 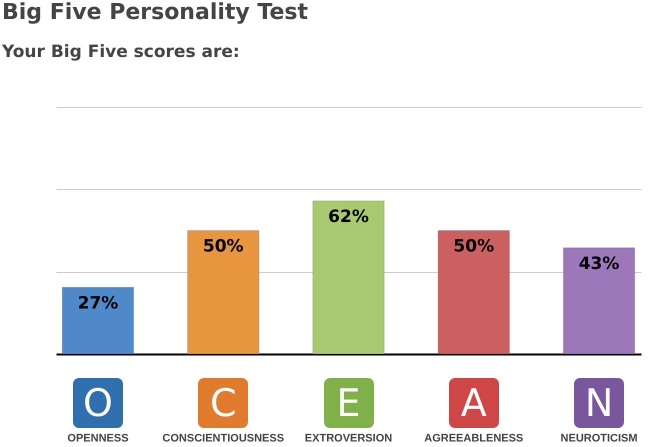 What do you see at coordinates (120, 52) in the screenshot?
I see `chart-subtitle: Your Big Five scores are:` at bounding box center [120, 52].